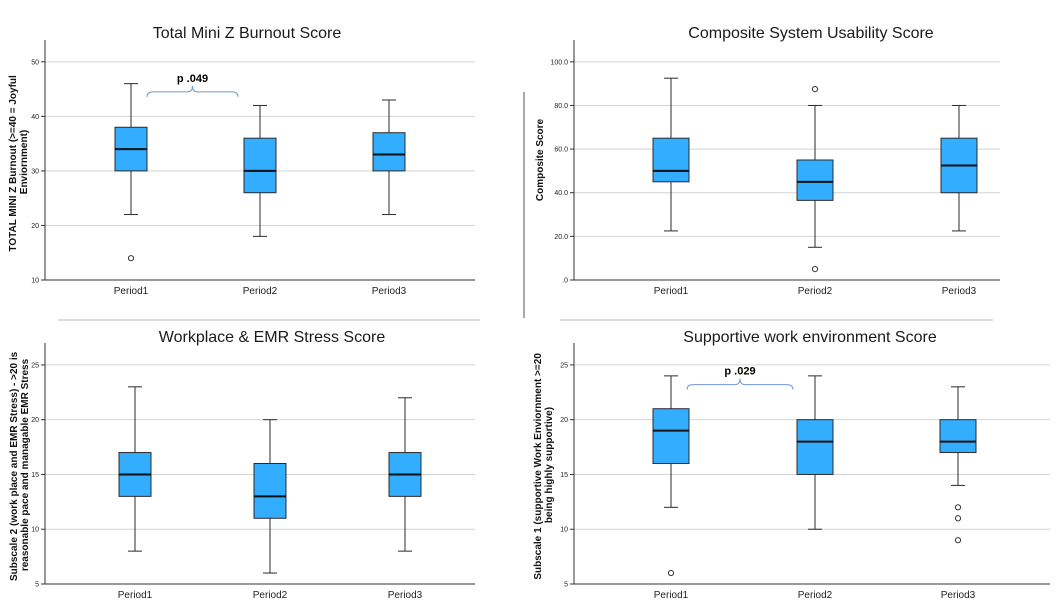  What do you see at coordinates (35, 171) in the screenshot?
I see `y-tick-label: 30` at bounding box center [35, 171].